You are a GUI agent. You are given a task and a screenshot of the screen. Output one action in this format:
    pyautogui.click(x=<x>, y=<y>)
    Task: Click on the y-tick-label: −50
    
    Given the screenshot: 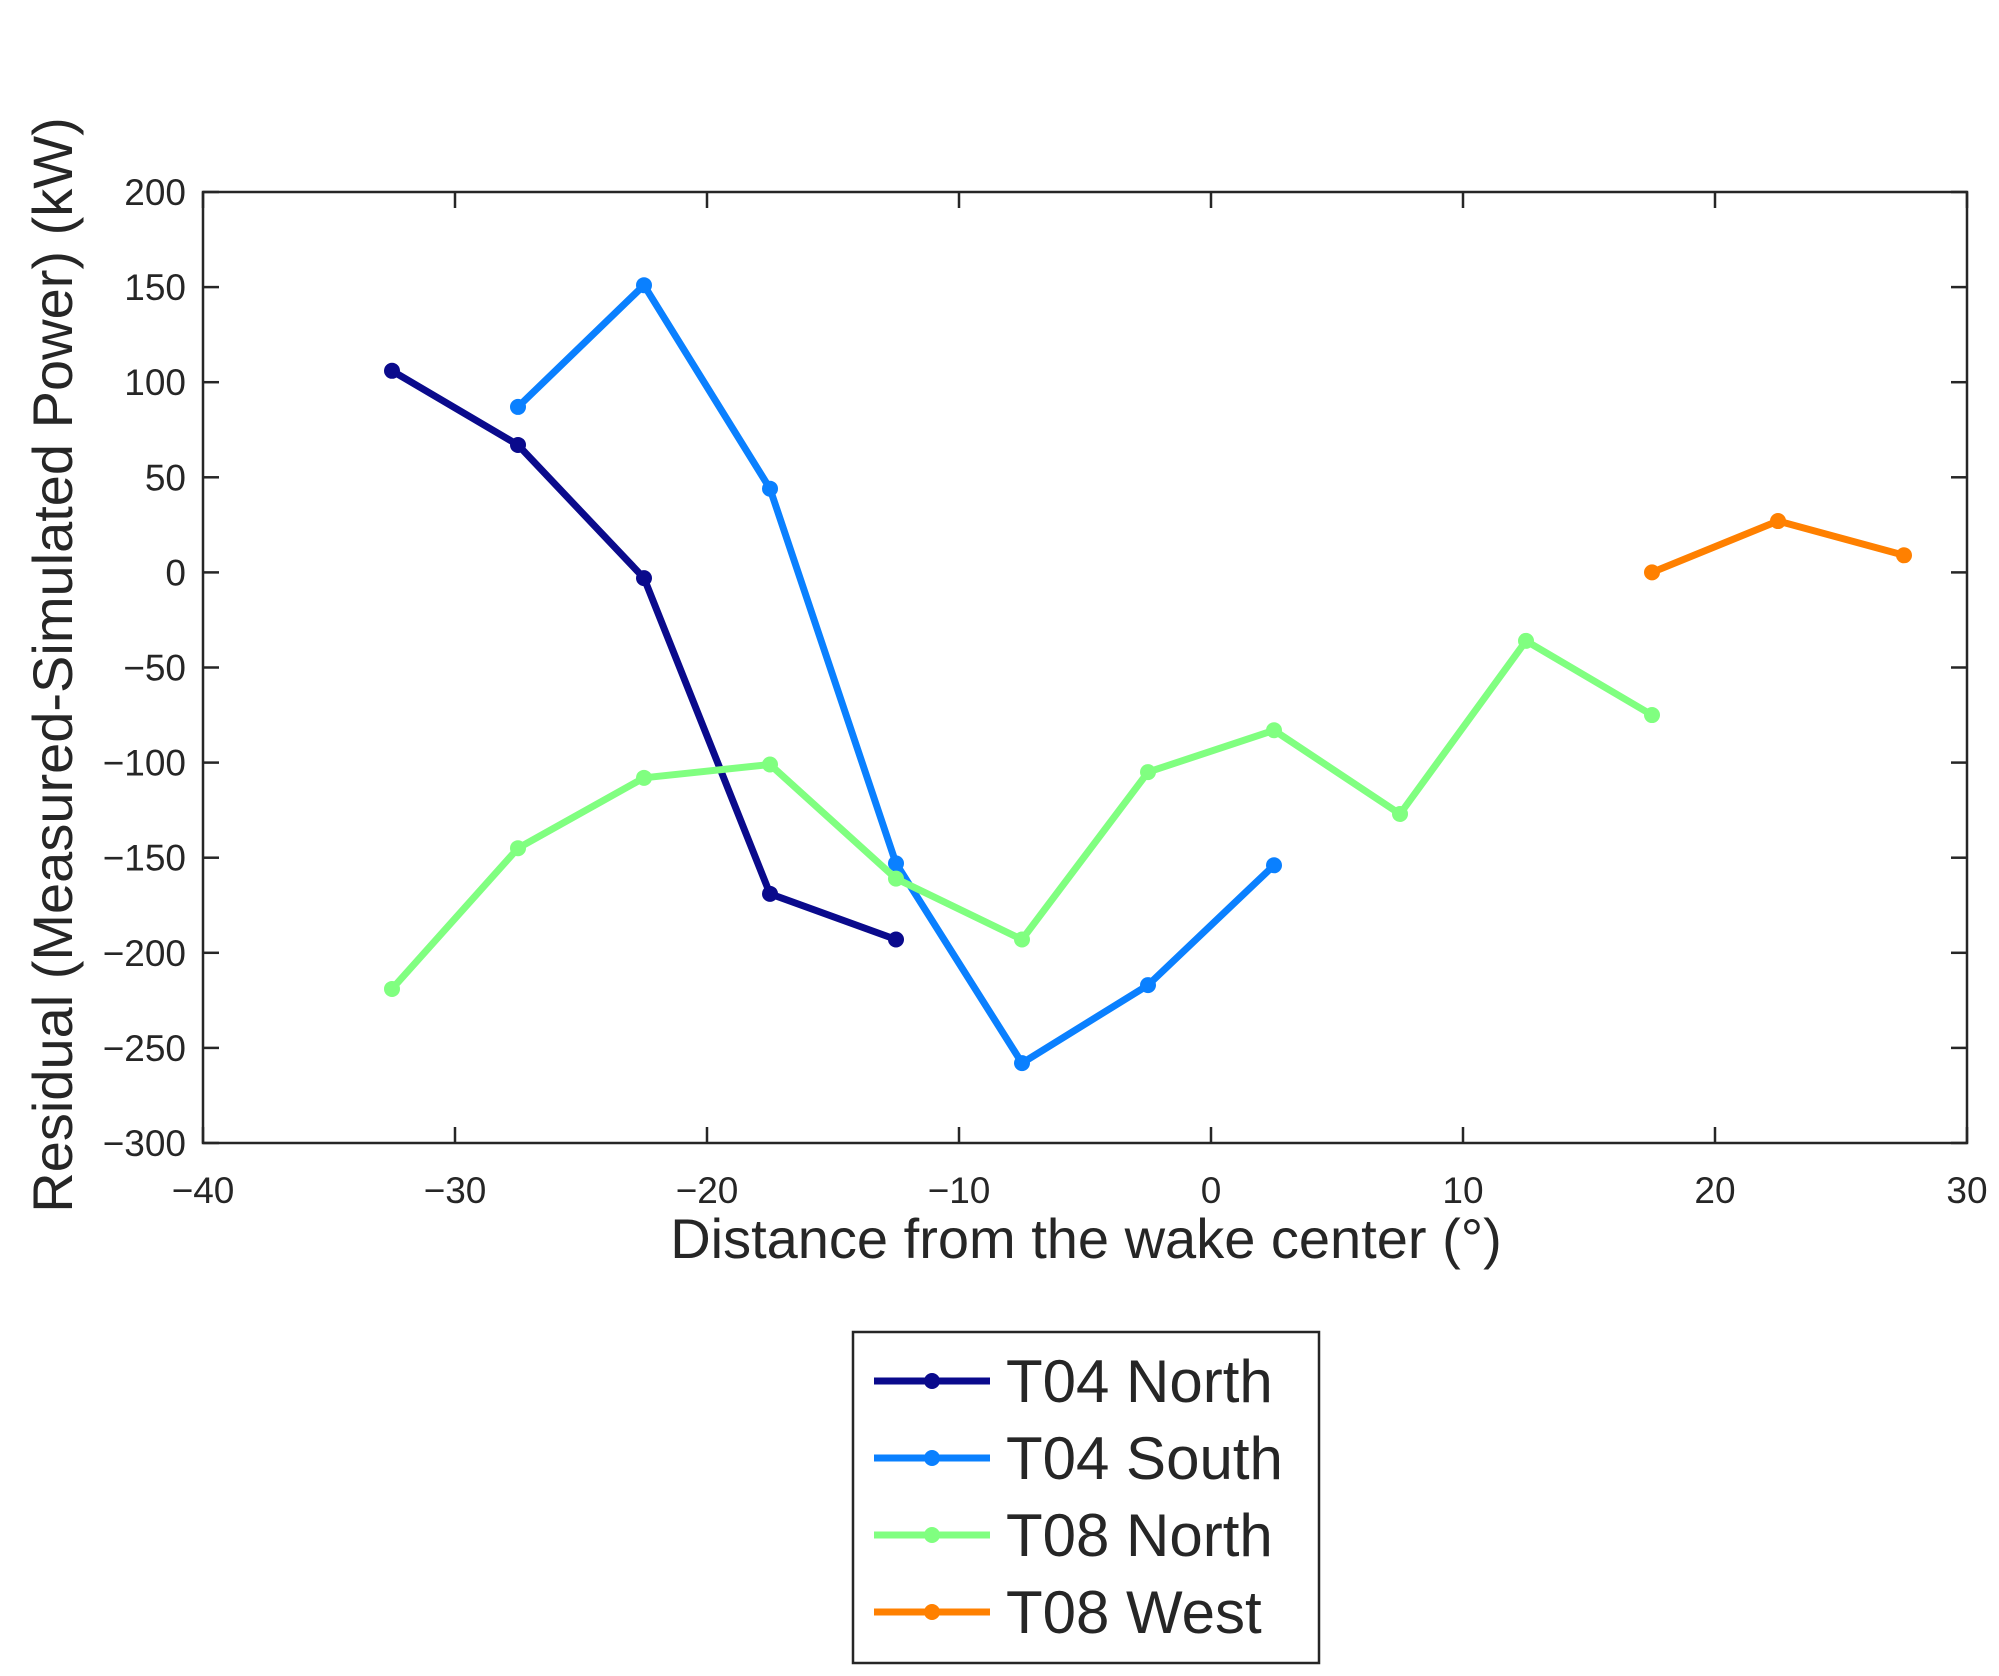 What is the action you would take?
    pyautogui.click(x=154, y=668)
    